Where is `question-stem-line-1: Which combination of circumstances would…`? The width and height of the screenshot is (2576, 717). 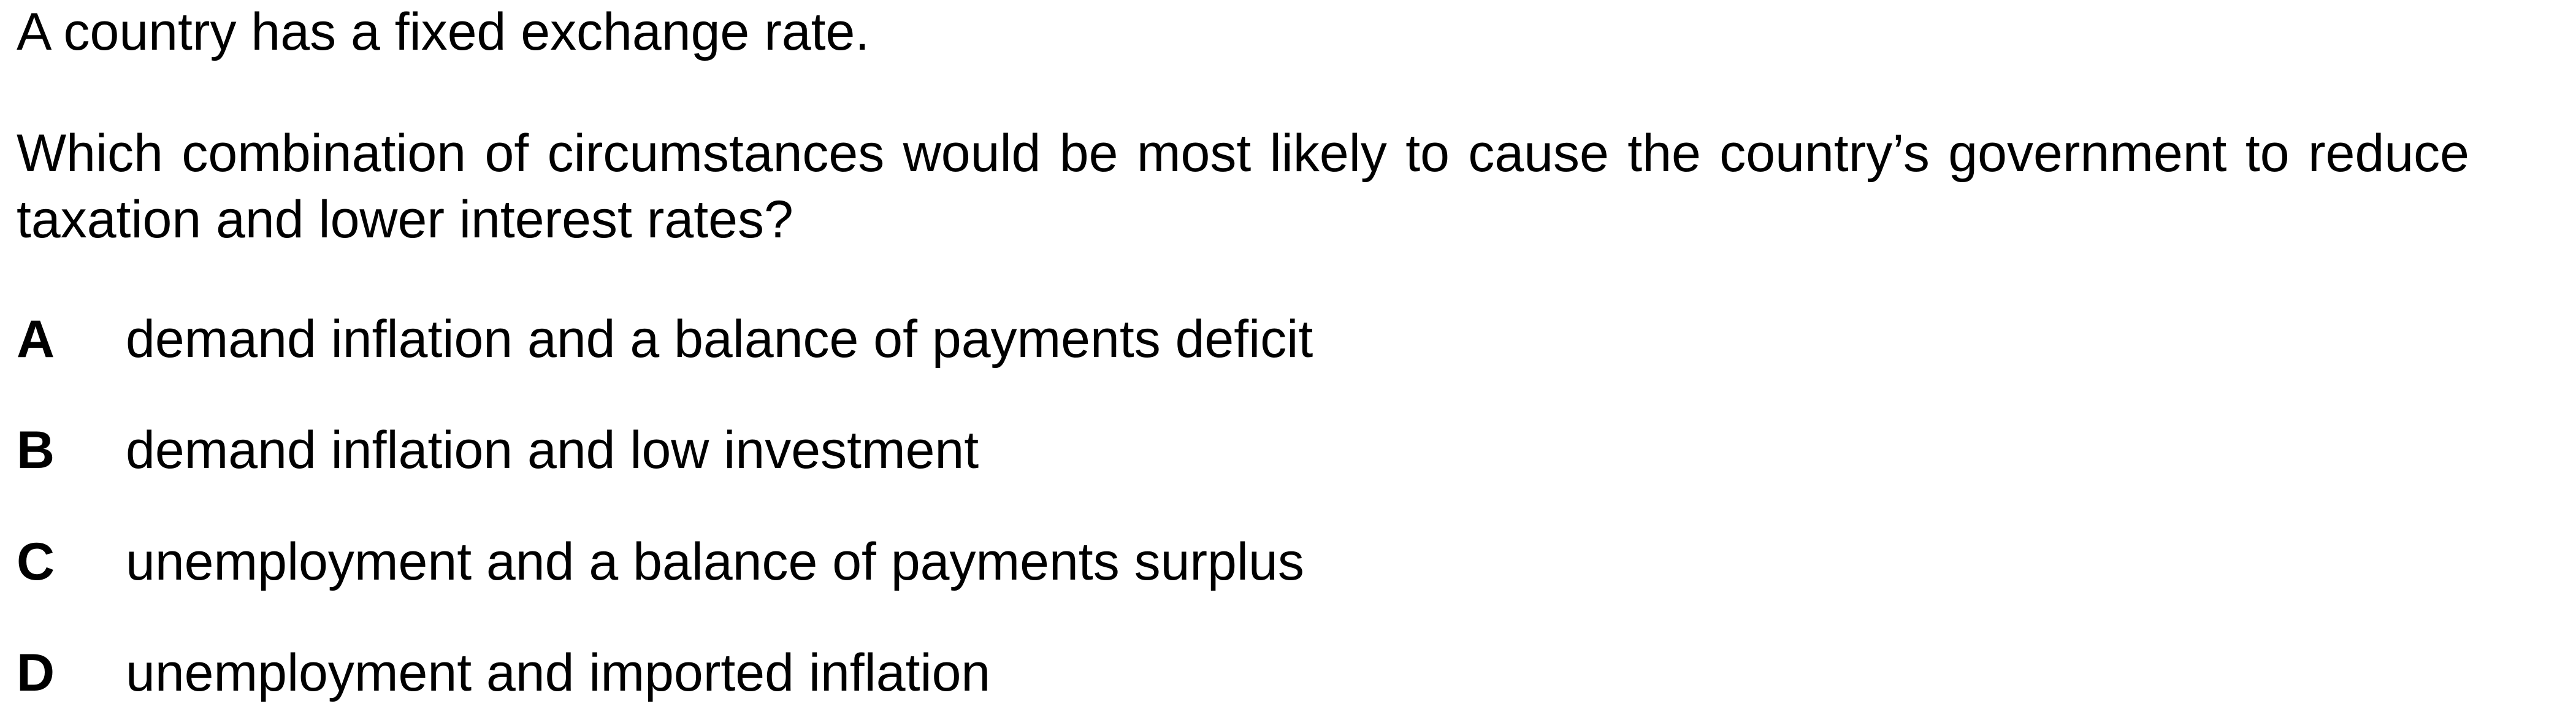 question-stem-line-1: Which combination of circumstances would… is located at coordinates (1153, 153).